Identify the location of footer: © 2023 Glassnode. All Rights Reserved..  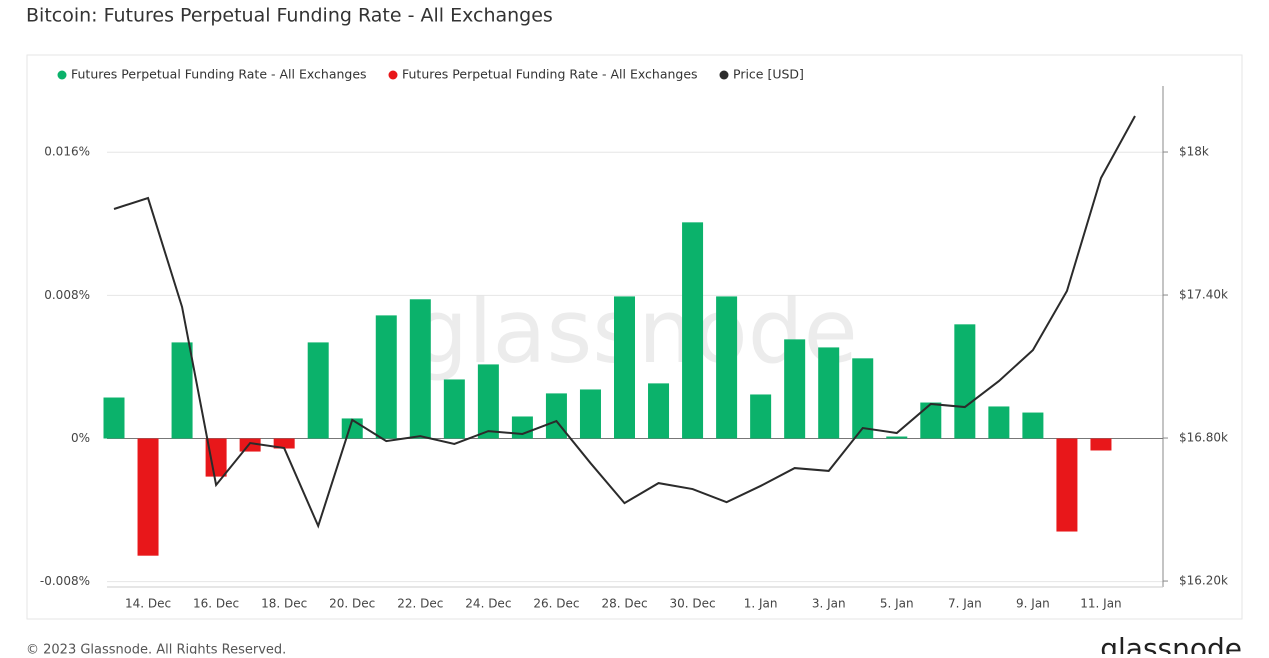
(156, 649).